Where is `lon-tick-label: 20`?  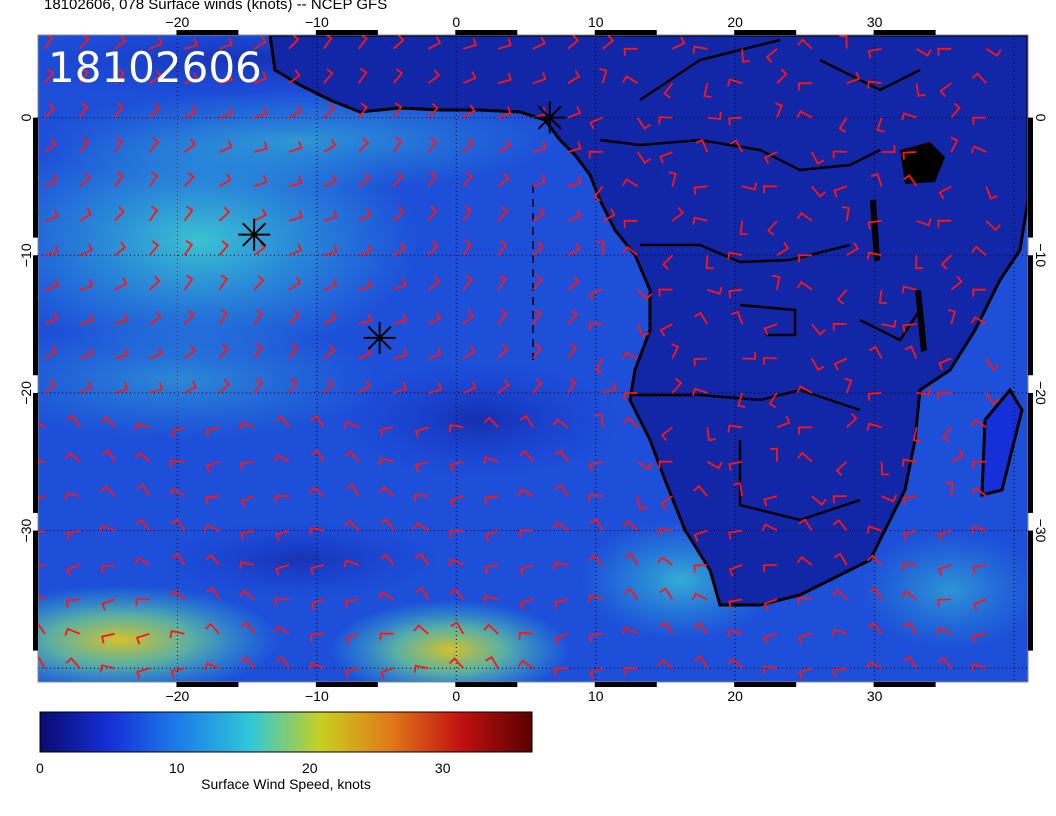 lon-tick-label: 20 is located at coordinates (735, 22).